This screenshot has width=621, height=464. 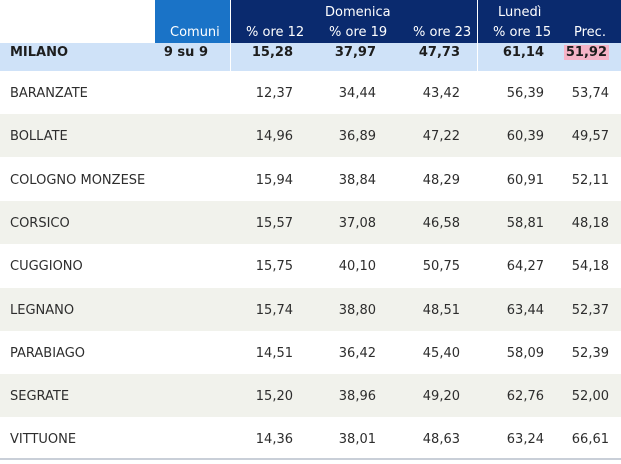 I want to click on header-blank, so click(x=77, y=21).